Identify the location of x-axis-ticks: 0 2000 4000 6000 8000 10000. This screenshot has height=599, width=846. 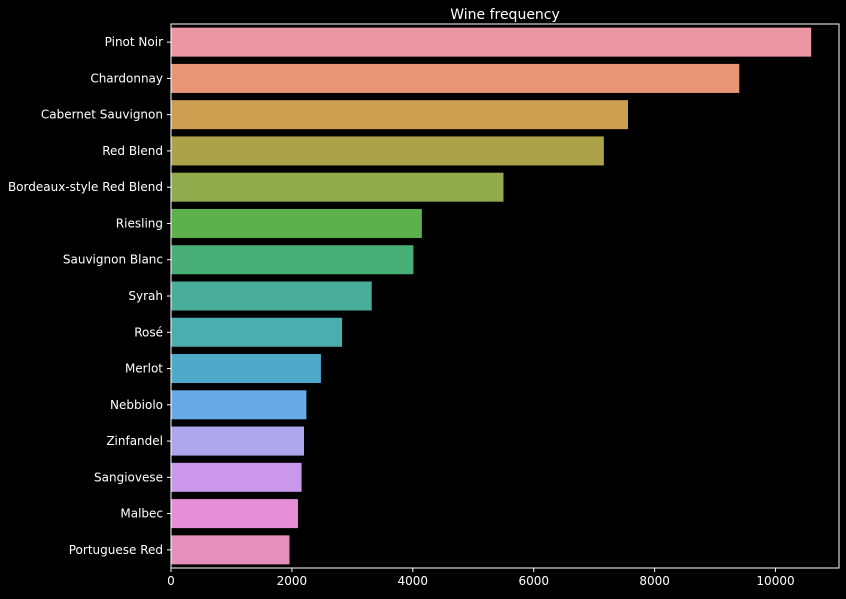
(481, 578).